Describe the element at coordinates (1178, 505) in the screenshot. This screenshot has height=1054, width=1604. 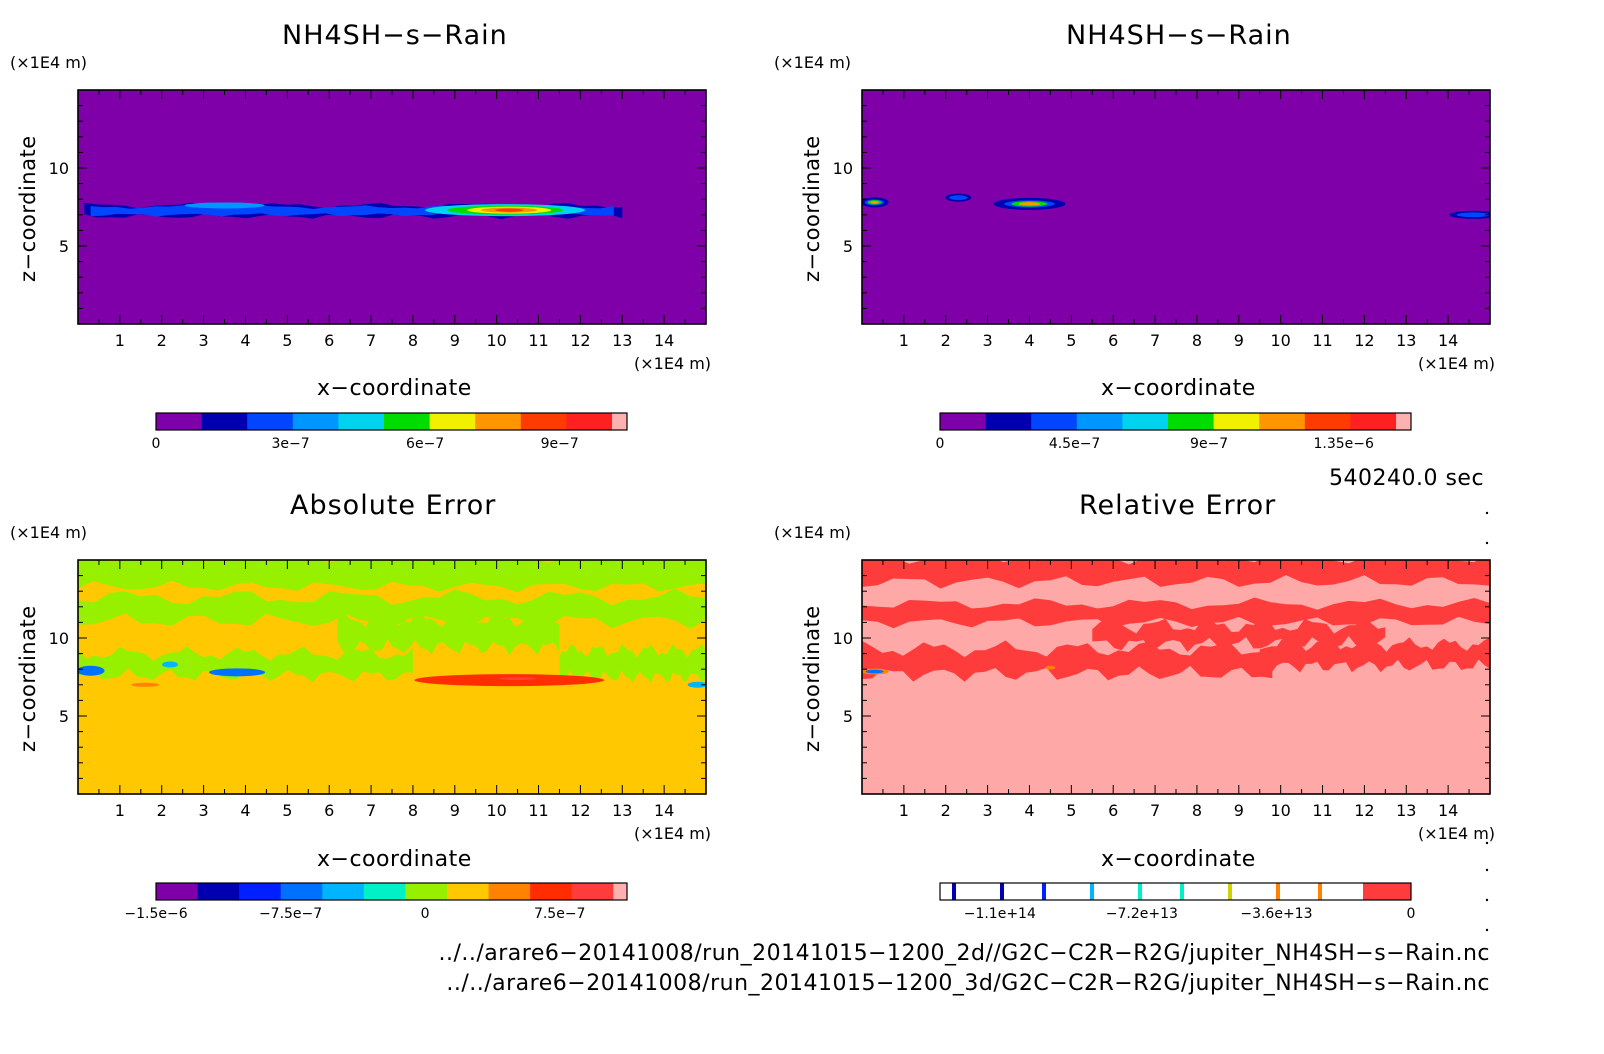
I see `panel4-title: Relative Error` at that location.